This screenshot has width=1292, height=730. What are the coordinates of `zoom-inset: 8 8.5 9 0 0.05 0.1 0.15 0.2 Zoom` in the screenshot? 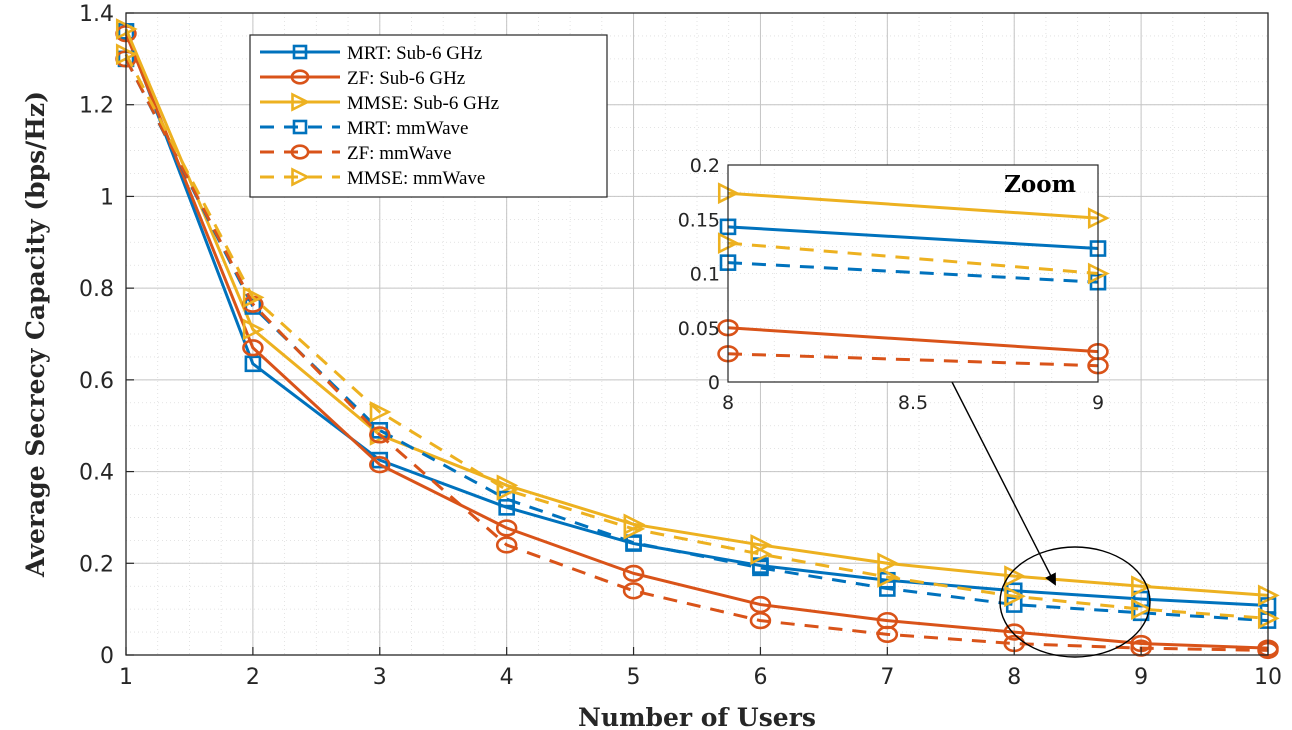 It's located at (894, 284).